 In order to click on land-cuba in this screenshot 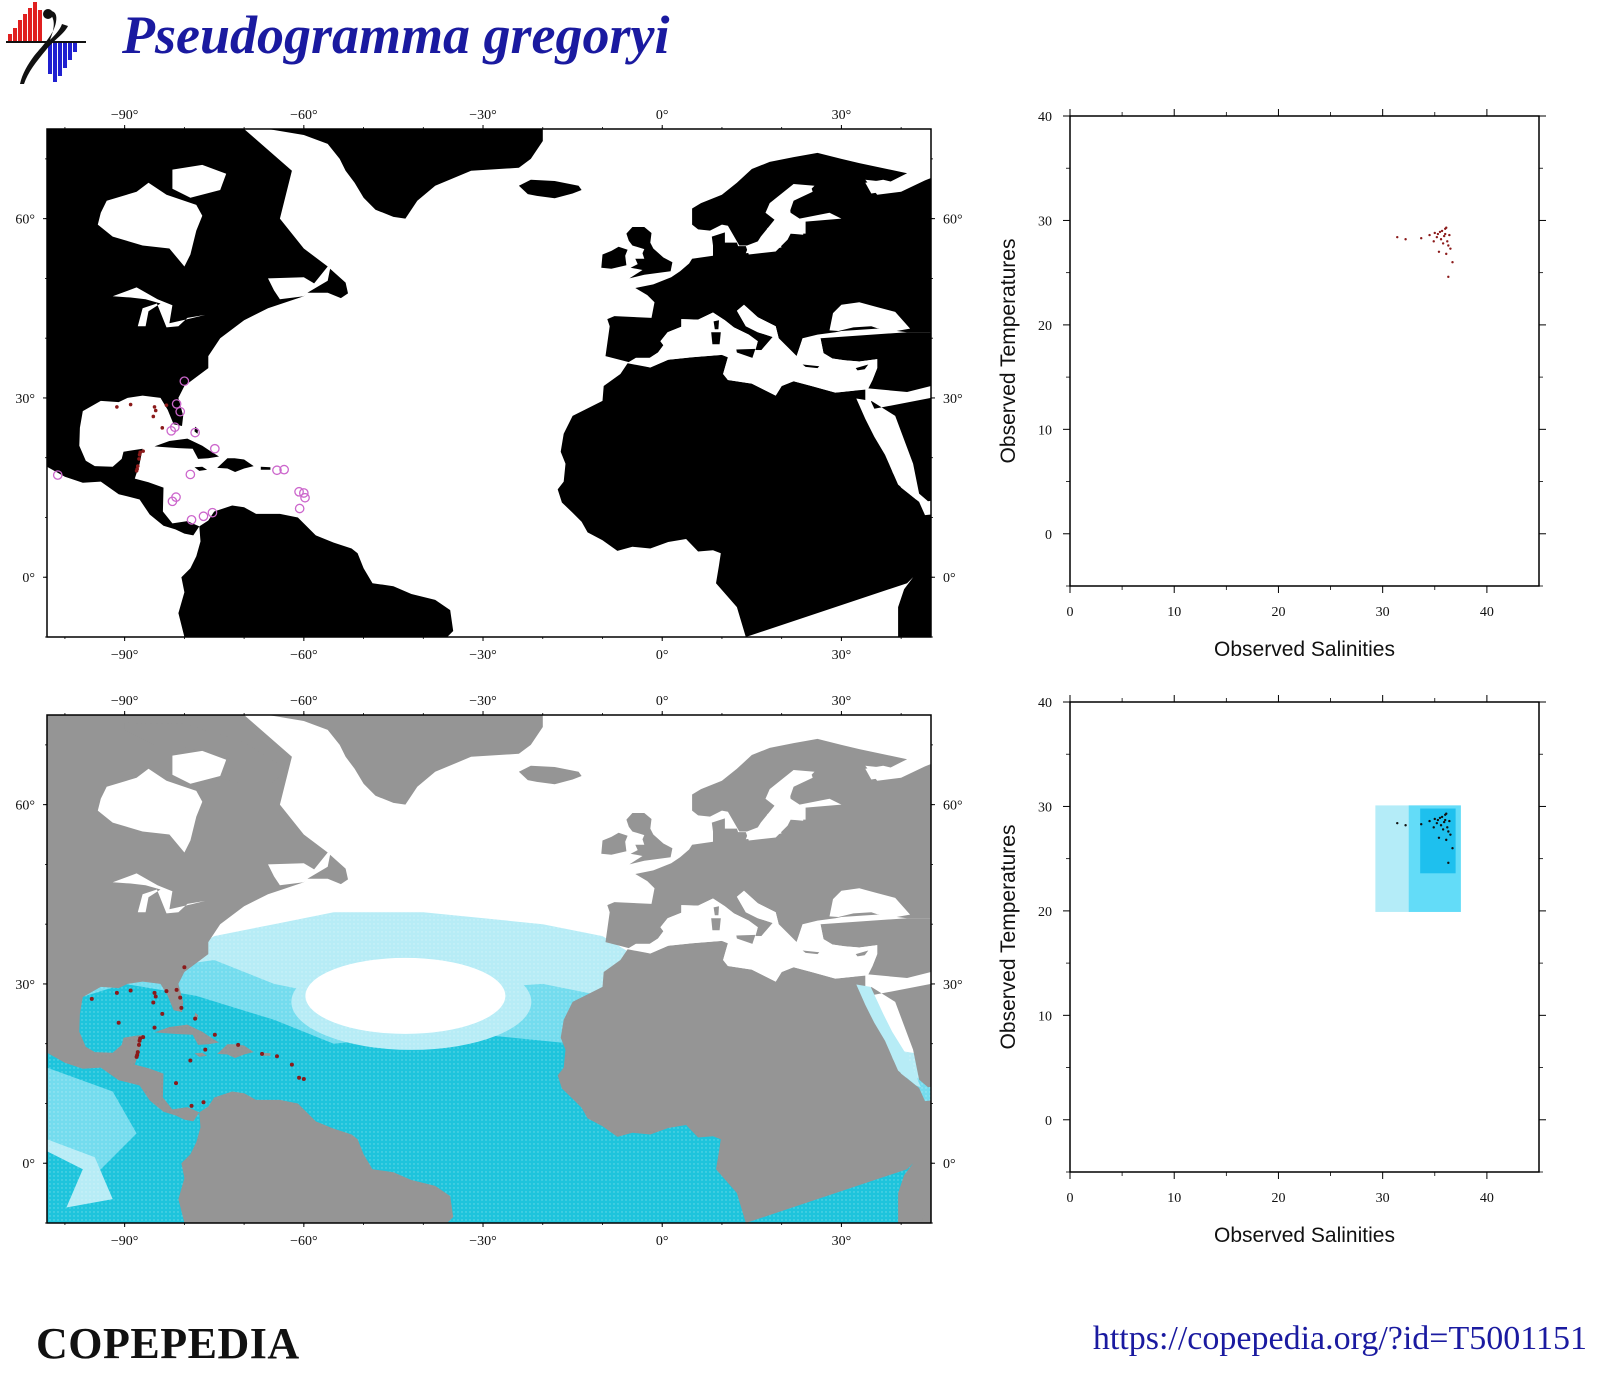, I will do `click(186, 1034)`.